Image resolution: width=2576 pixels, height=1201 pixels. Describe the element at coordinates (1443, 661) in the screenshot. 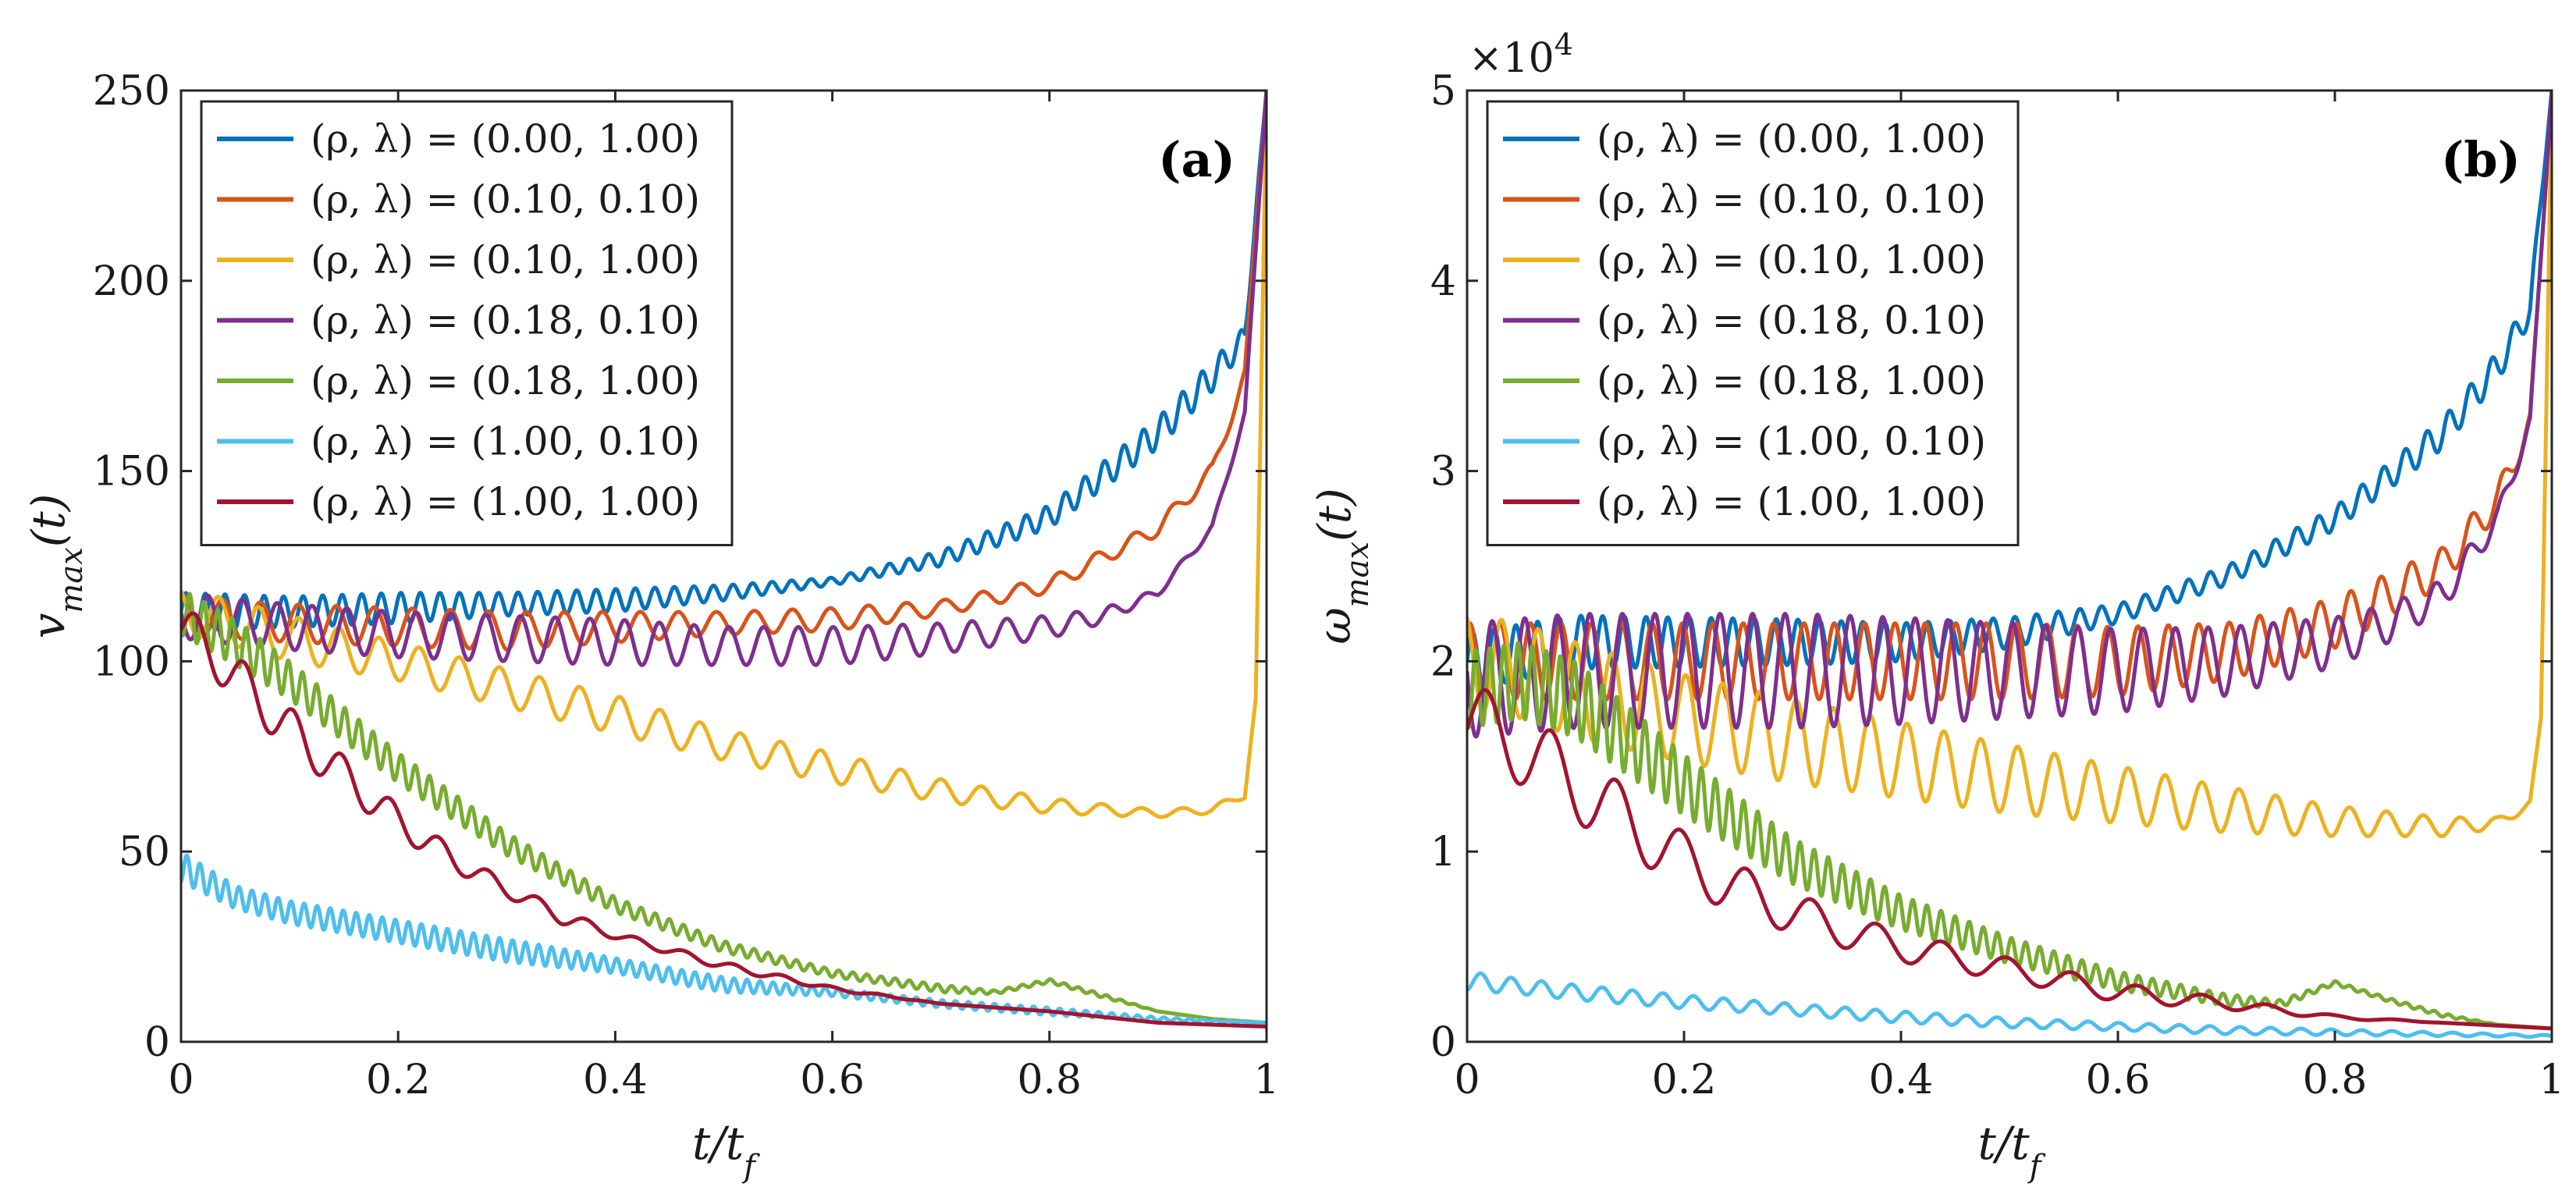

I see `y-tick-label: 2` at that location.